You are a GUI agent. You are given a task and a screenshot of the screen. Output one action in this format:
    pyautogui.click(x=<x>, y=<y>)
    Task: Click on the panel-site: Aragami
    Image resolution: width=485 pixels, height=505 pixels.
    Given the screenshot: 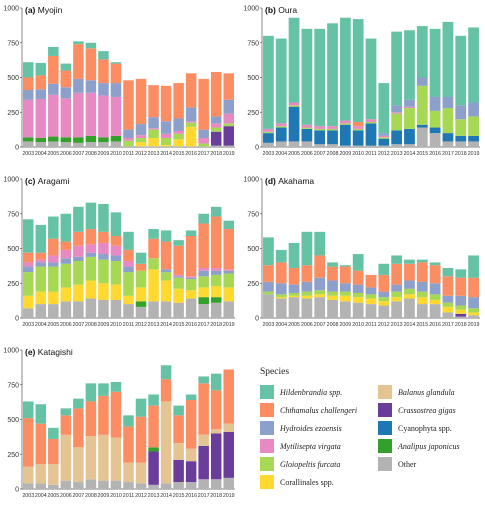 What is the action you would take?
    pyautogui.click(x=54, y=181)
    